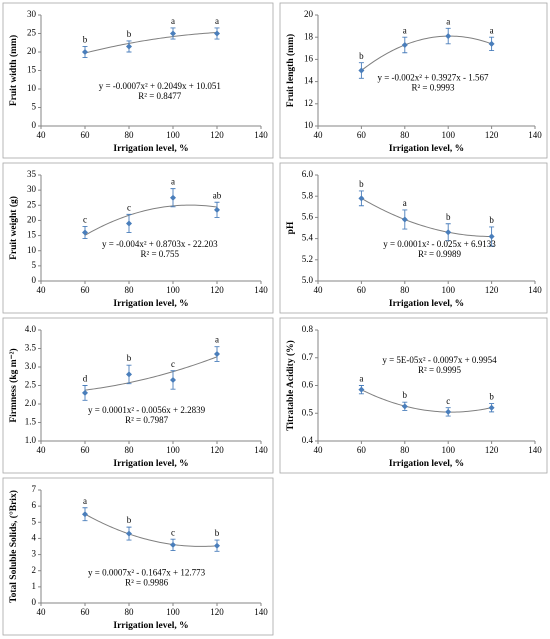  Describe the element at coordinates (160, 244) in the screenshot. I see `trendline-equation: y = -0.004x² + 0.8703x - 22.203` at that location.